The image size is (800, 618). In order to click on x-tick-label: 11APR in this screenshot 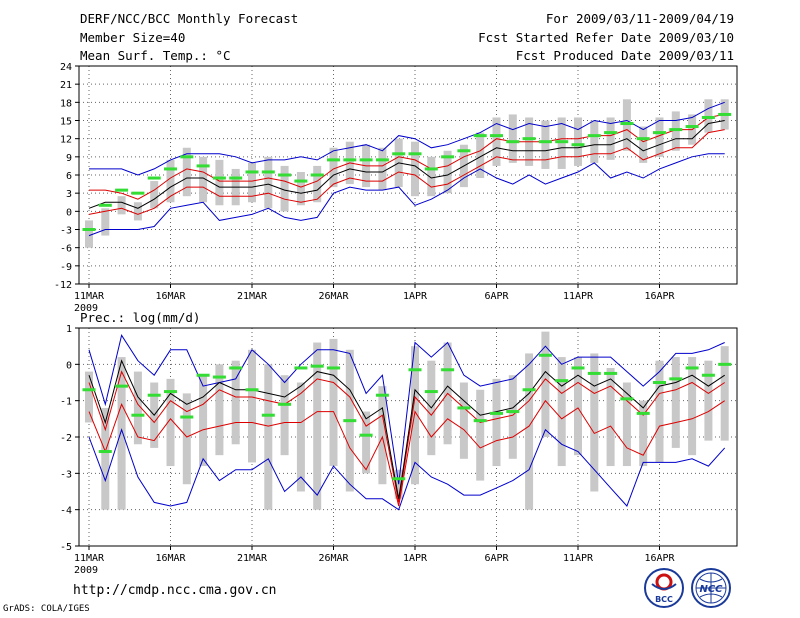, I will do `click(578, 296)`.